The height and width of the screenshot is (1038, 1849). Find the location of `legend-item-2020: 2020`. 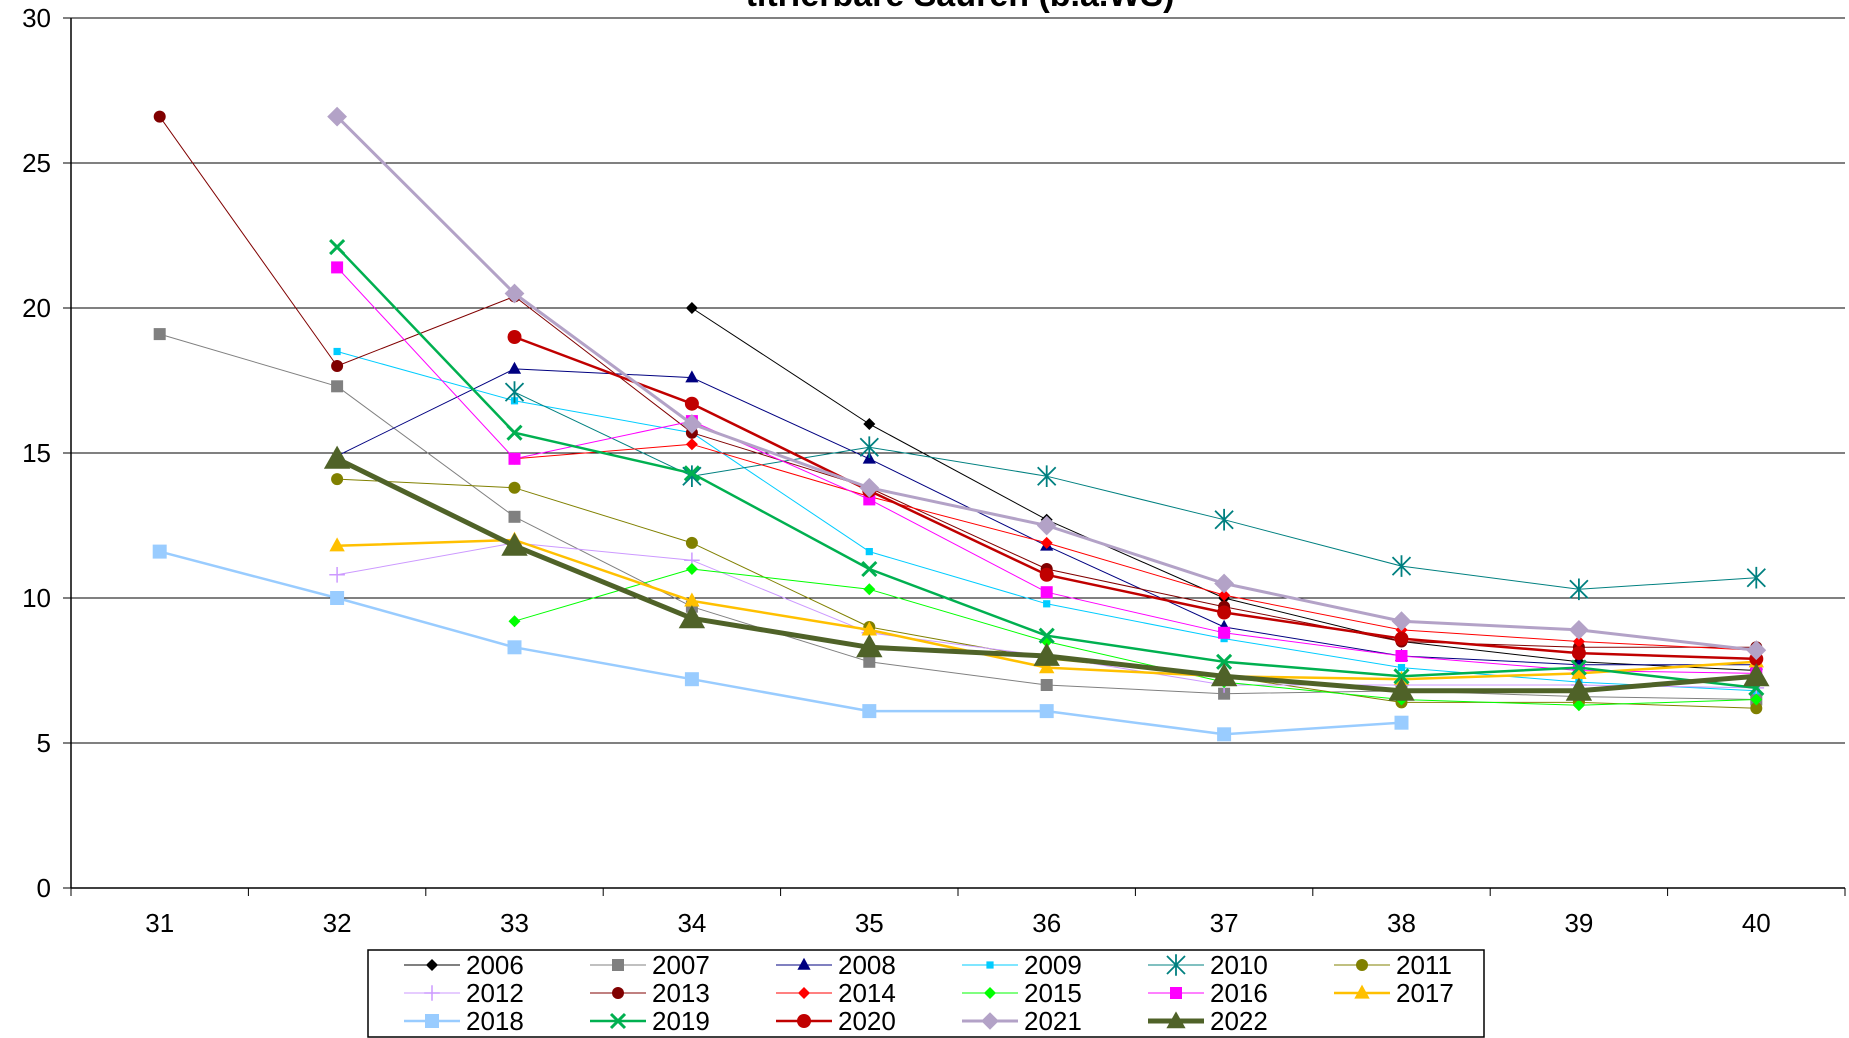

legend-item-2020: 2020 is located at coordinates (836, 1021).